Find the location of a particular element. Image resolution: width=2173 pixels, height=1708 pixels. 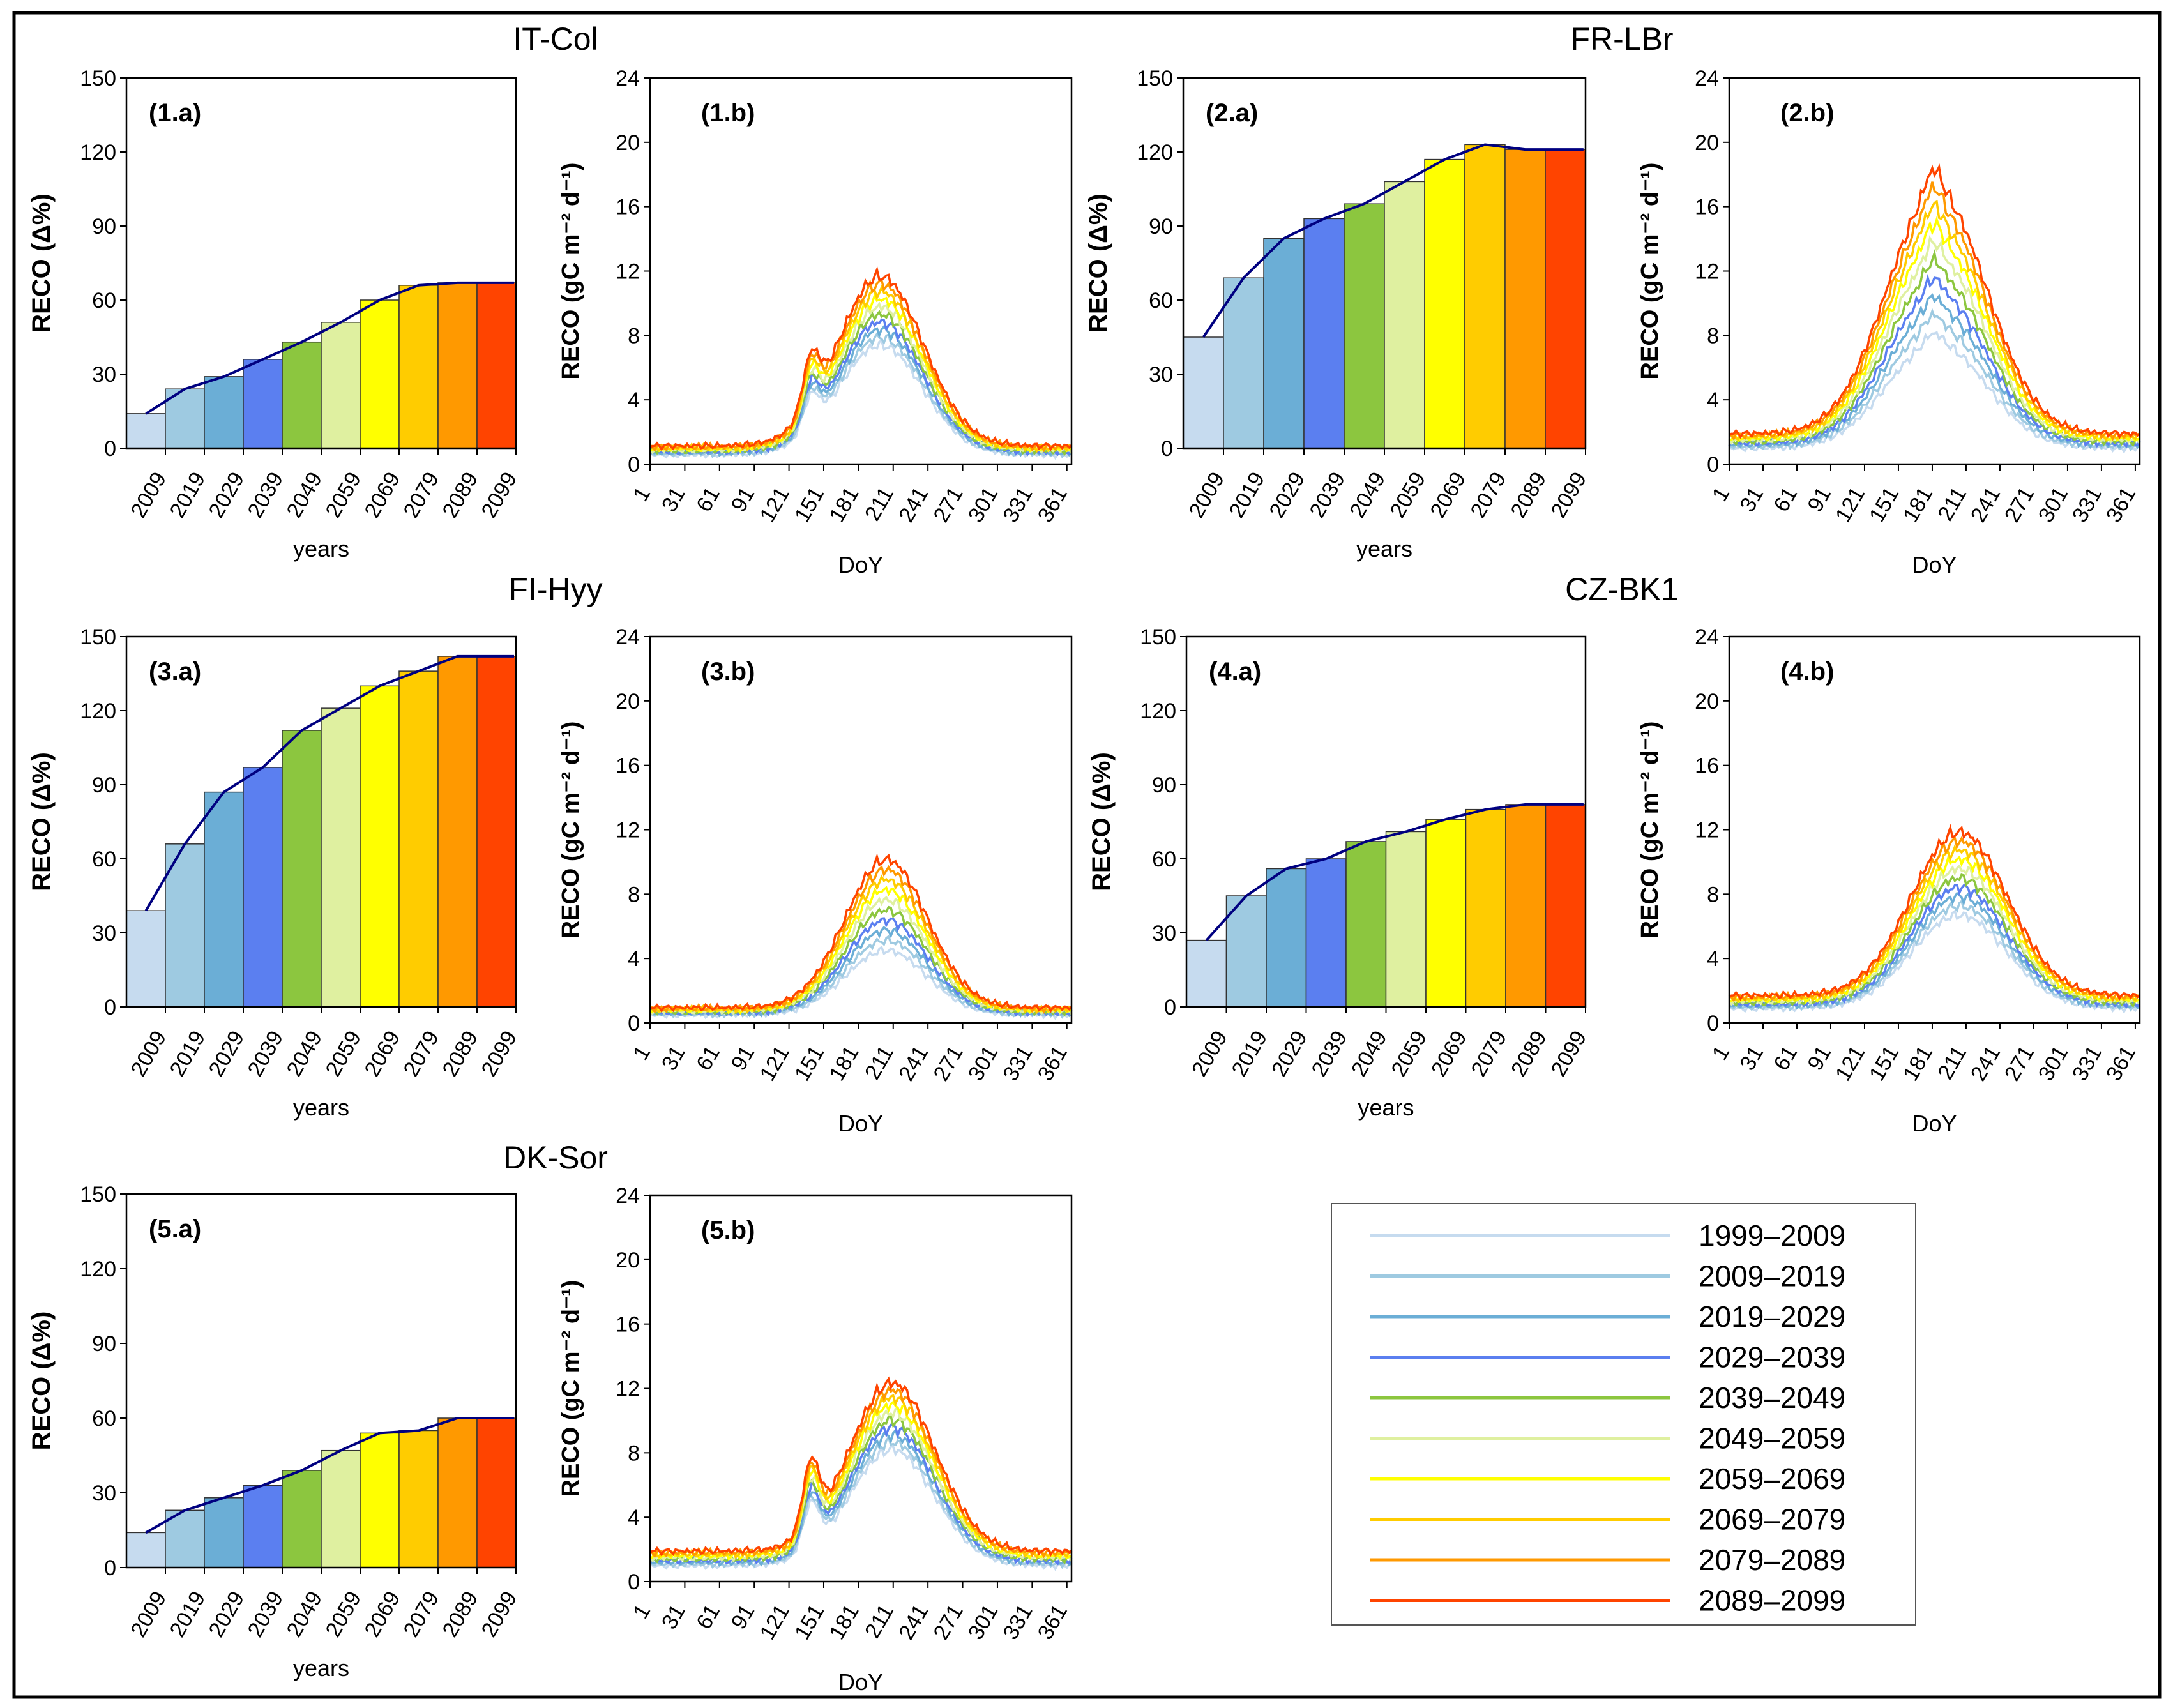

panel-label: (4.b) is located at coordinates (1807, 672).